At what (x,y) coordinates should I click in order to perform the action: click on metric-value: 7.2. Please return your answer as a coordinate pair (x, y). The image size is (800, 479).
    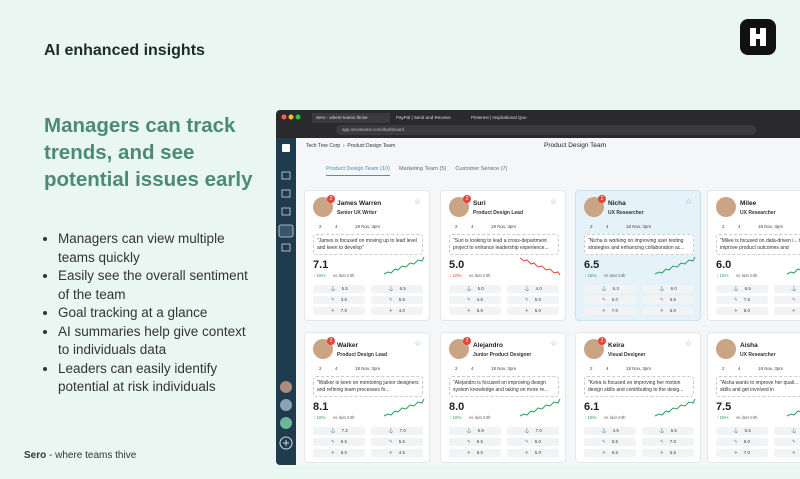
    Looking at the image, I should click on (344, 430).